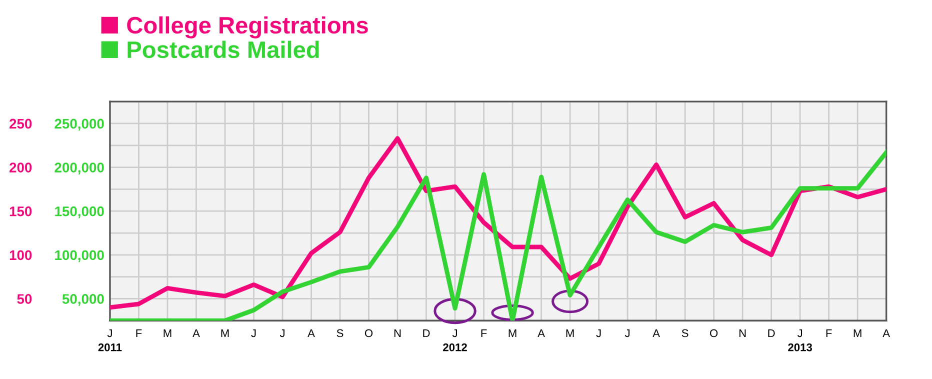 Image resolution: width=932 pixels, height=379 pixels. What do you see at coordinates (110, 347) in the screenshot?
I see `x2-tick-label: 2011` at bounding box center [110, 347].